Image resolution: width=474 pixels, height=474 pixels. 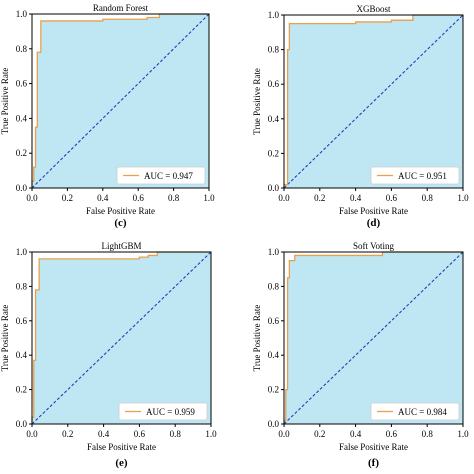 I want to click on legend-label: AUC = 0.951, so click(x=422, y=176).